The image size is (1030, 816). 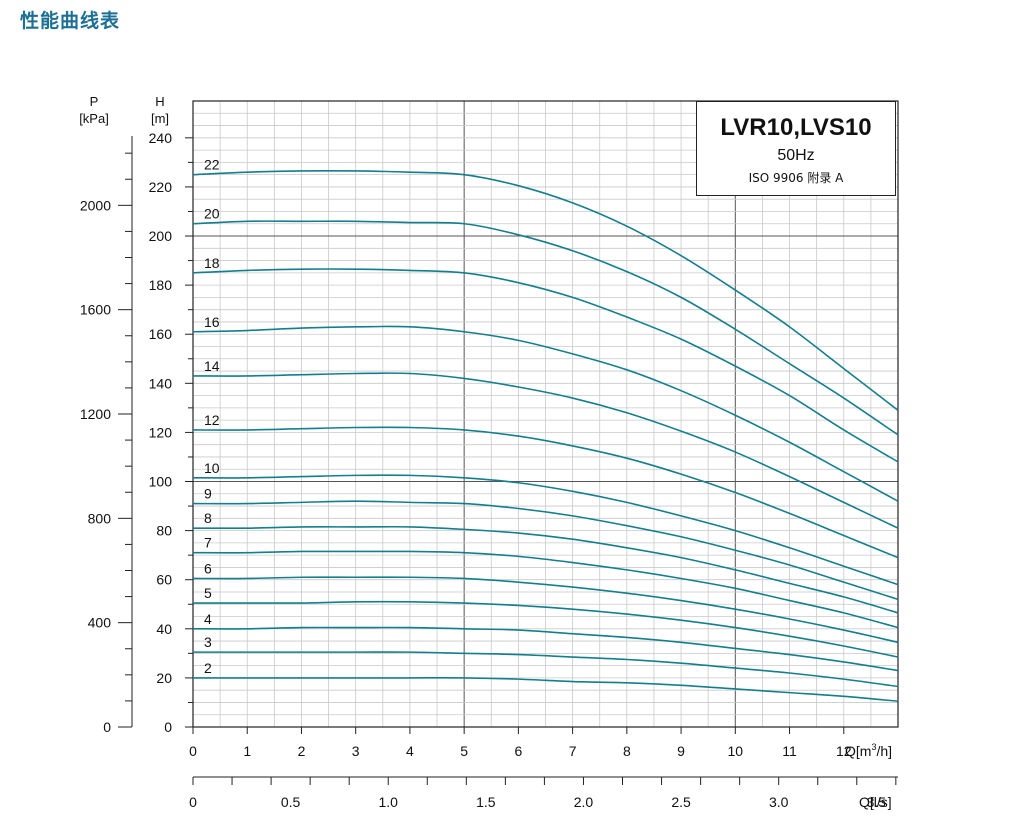 What do you see at coordinates (212, 263) in the screenshot?
I see `curve-label-18: 18` at bounding box center [212, 263].